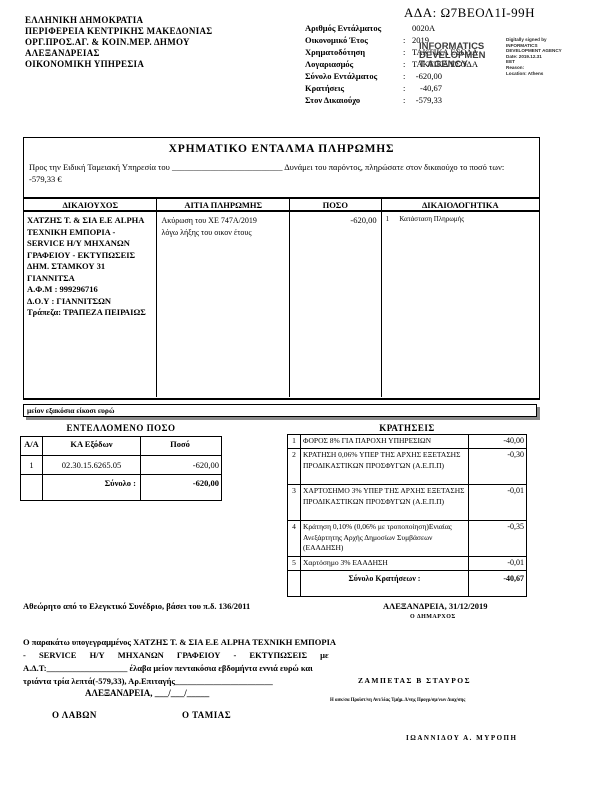  Describe the element at coordinates (294, 441) in the screenshot. I see `deduction-number: 1` at that location.